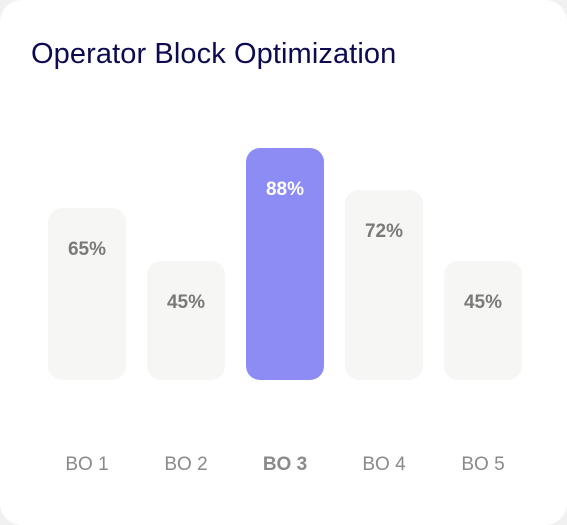 The width and height of the screenshot is (567, 525). What do you see at coordinates (483, 464) in the screenshot?
I see `category-label: BO 5` at bounding box center [483, 464].